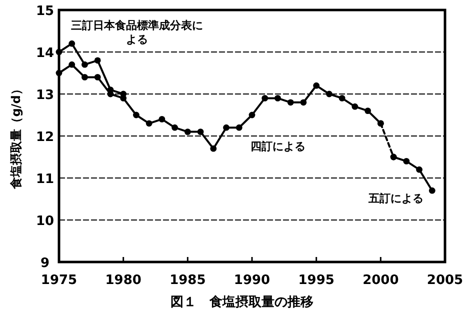 This screenshot has width=472, height=320. Describe the element at coordinates (16, 136) in the screenshot. I see `y-axis-title: 食塩摂取量（g/d）` at that location.